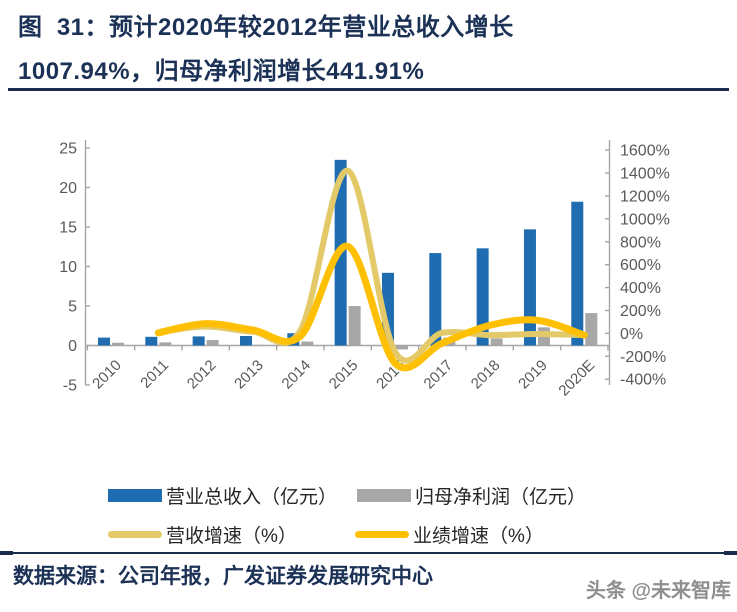 Image resolution: width=737 pixels, height=612 pixels. Describe the element at coordinates (70, 386) in the screenshot. I see `svg-text: -5` at that location.